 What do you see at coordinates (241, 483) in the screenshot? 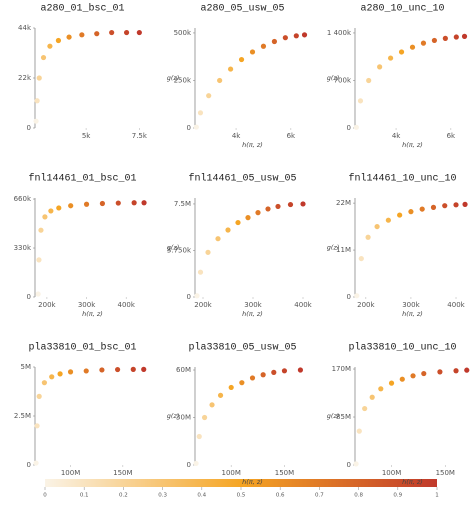
I see `colorbar` at bounding box center [241, 483].